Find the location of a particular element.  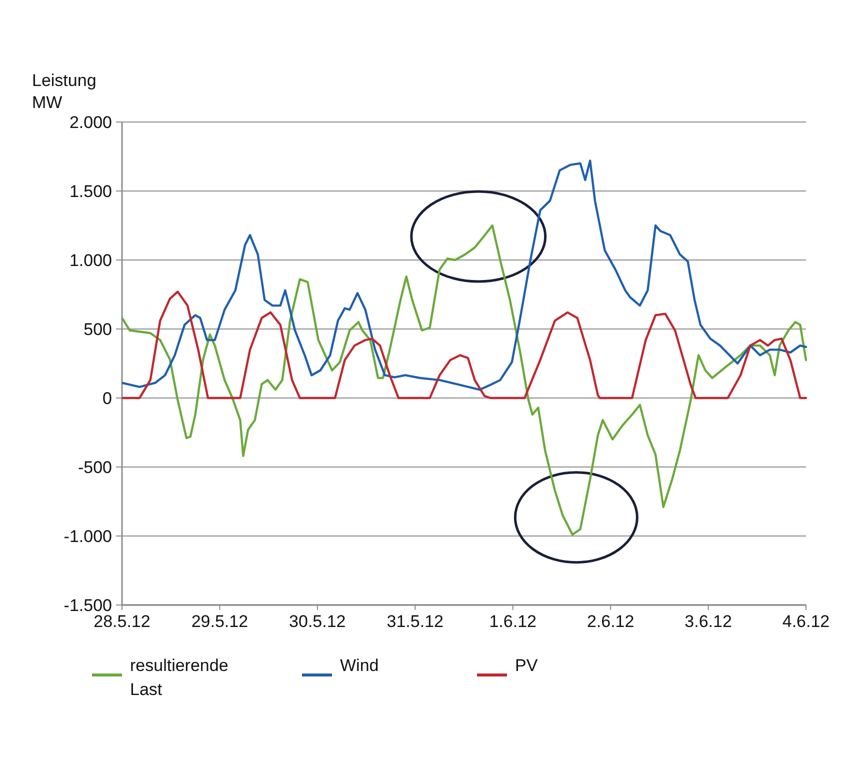

legend-label: Wind is located at coordinates (359, 665).